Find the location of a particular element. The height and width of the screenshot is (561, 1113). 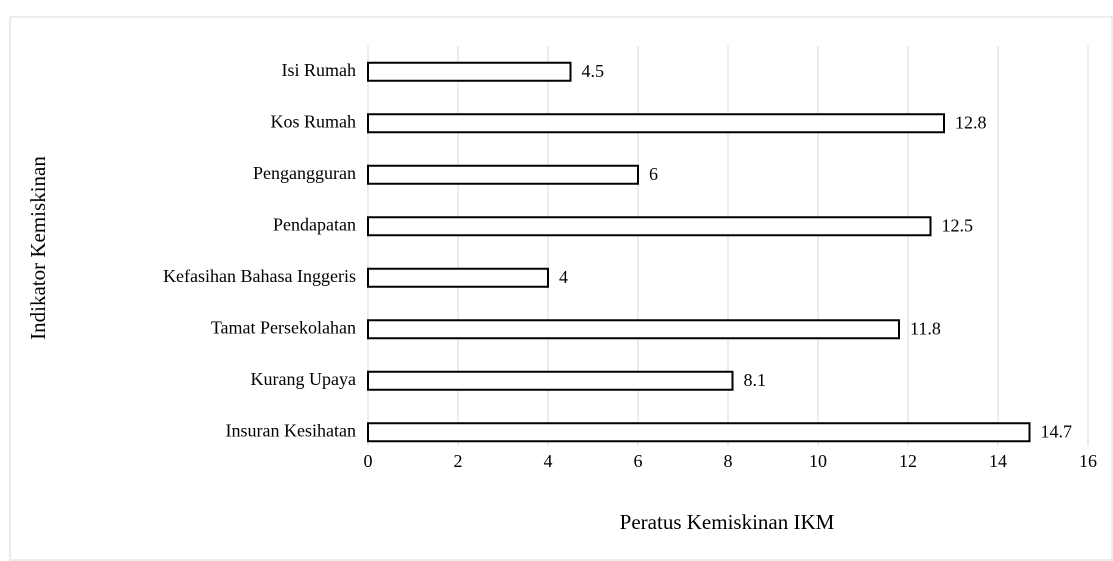

y-tick-label: Pendapatan is located at coordinates (314, 224).